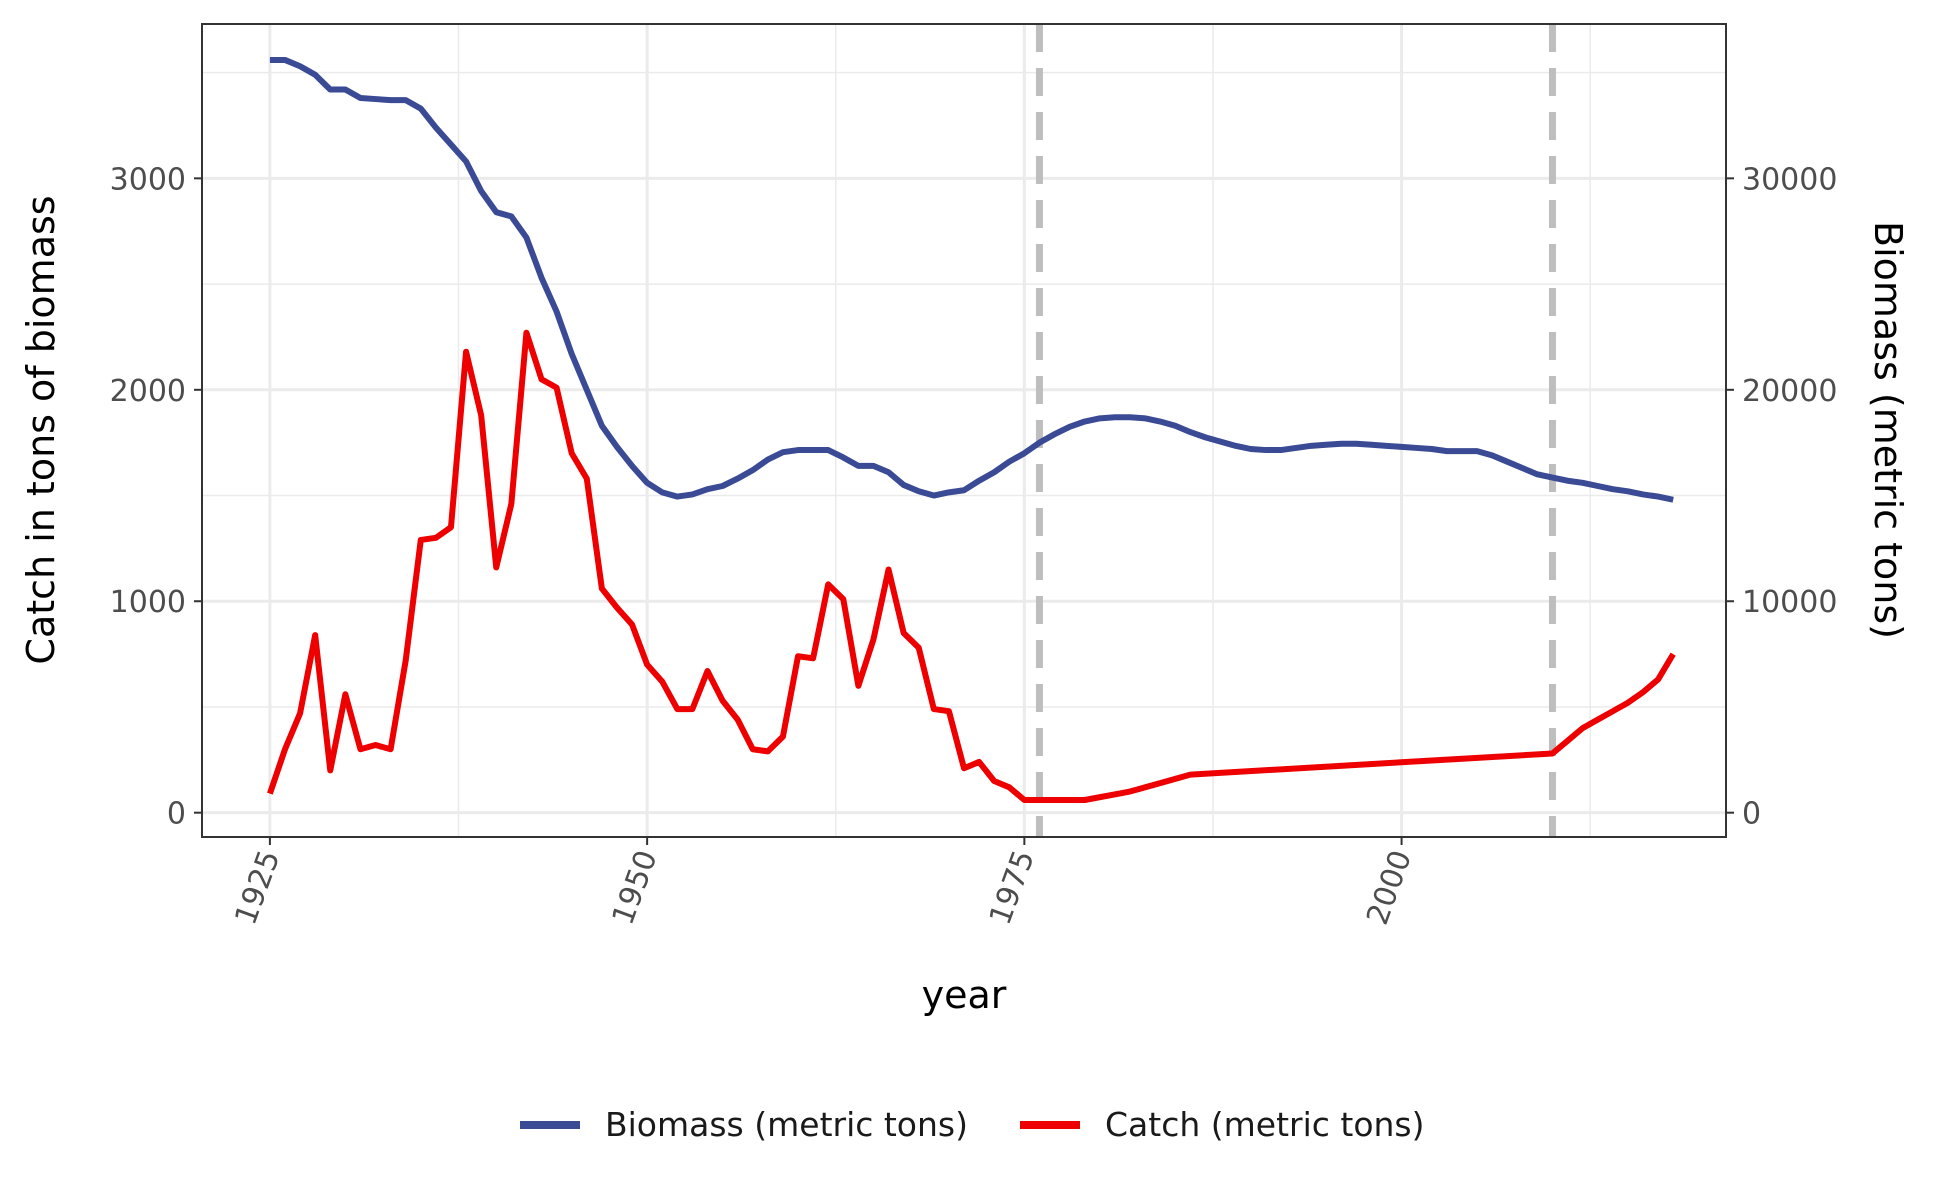  What do you see at coordinates (148, 602) in the screenshot?
I see `y-left-tick-label: 1000` at bounding box center [148, 602].